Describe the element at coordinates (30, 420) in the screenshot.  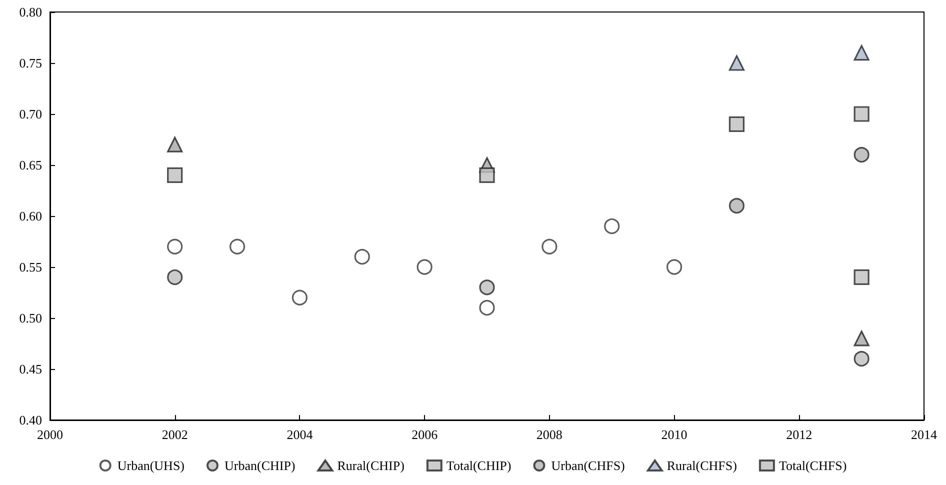
I see `y-tick-label: 0.40` at that location.